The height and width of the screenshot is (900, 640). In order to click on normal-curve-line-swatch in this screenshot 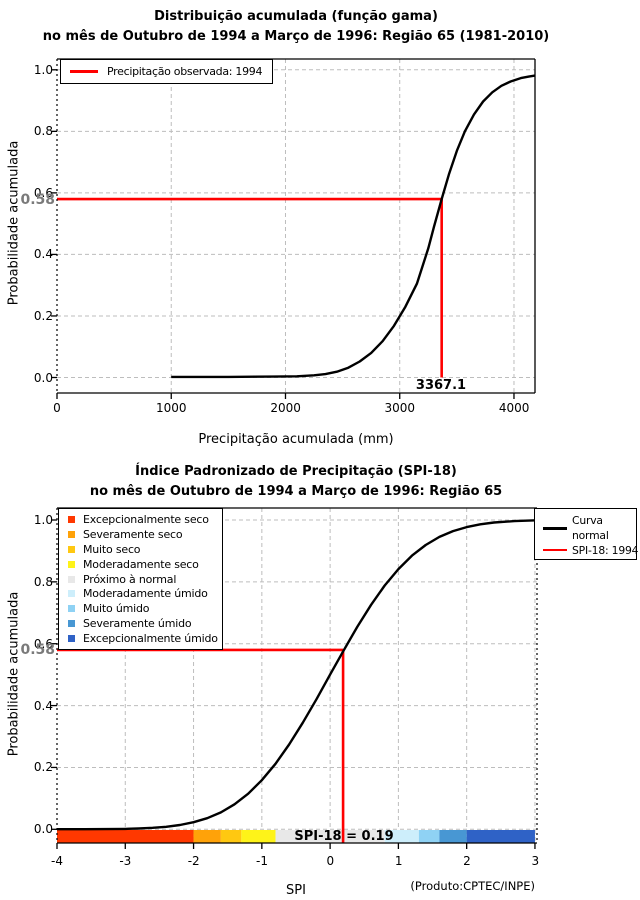, I will do `click(555, 528)`.